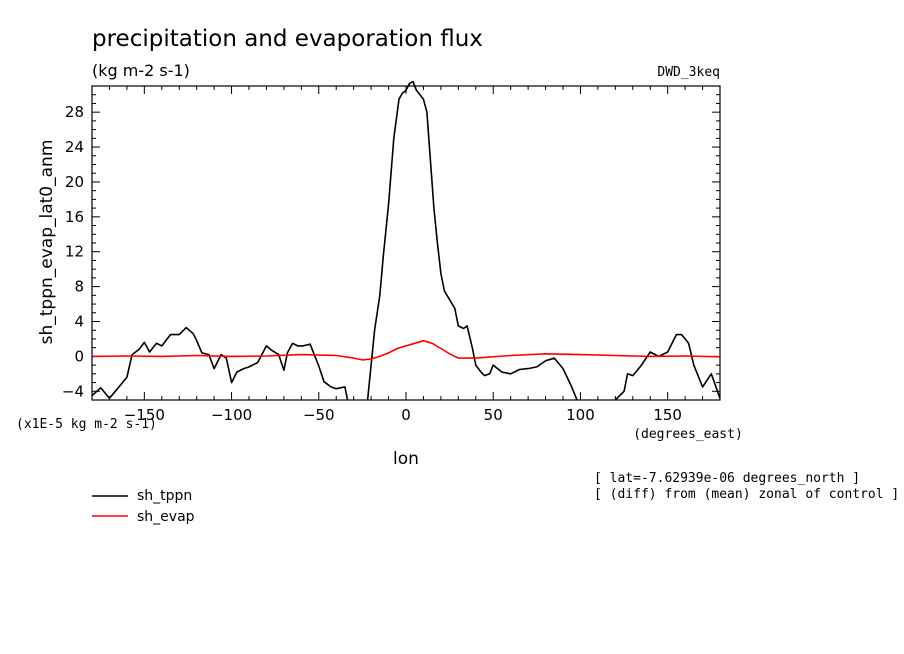  Describe the element at coordinates (688, 72) in the screenshot. I see `dataset-label: DWD_3keq` at that location.